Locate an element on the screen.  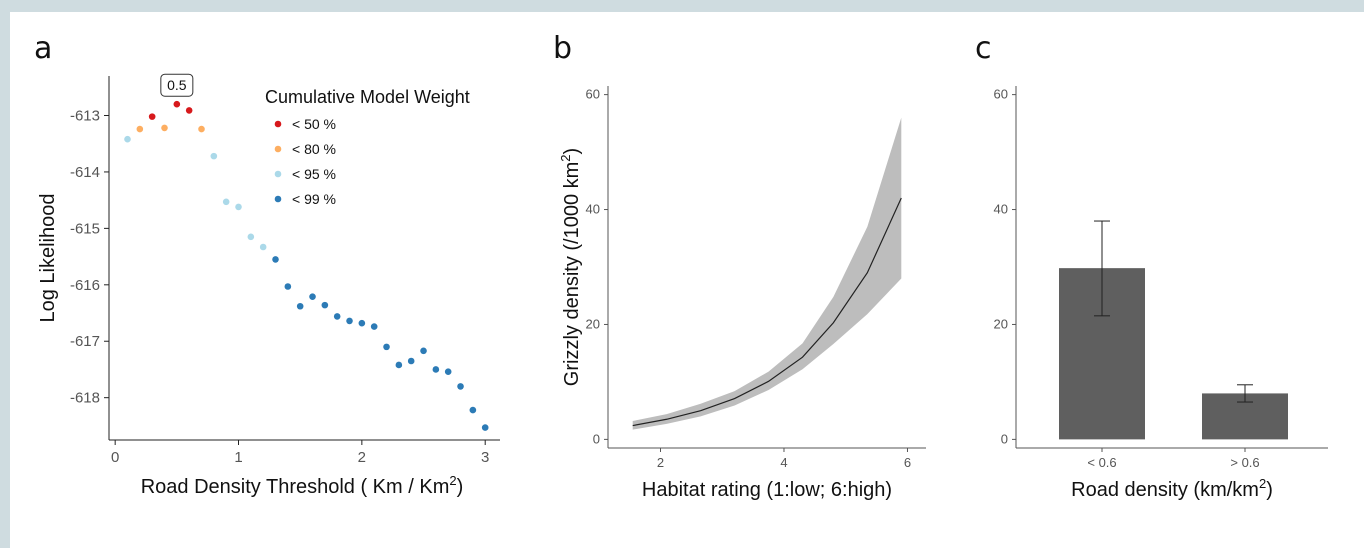
panel-a-annotation-label: 0.5 is located at coordinates (177, 85).